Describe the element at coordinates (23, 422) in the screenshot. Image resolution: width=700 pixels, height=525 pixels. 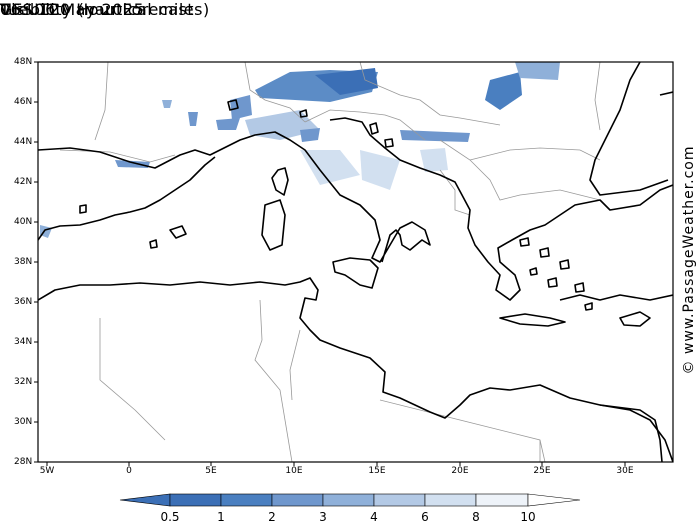
I see `lat-label: 30N` at that location.